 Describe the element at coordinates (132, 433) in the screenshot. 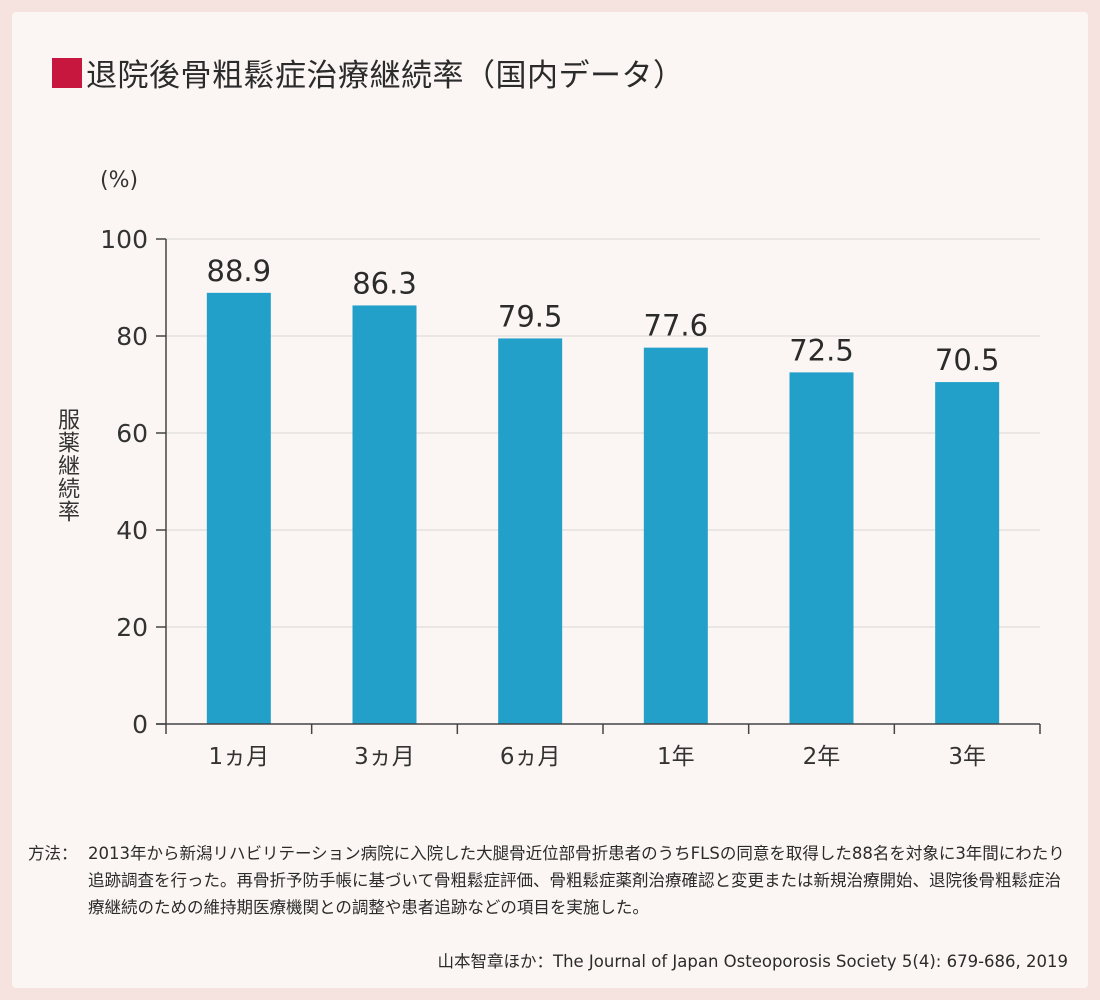

I see `y-tick-label: 60` at that location.